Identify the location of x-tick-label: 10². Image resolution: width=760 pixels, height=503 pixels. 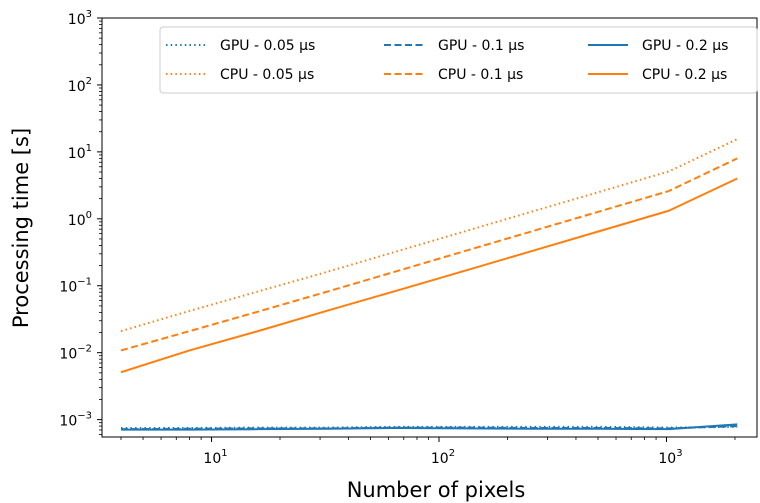
(443, 457).